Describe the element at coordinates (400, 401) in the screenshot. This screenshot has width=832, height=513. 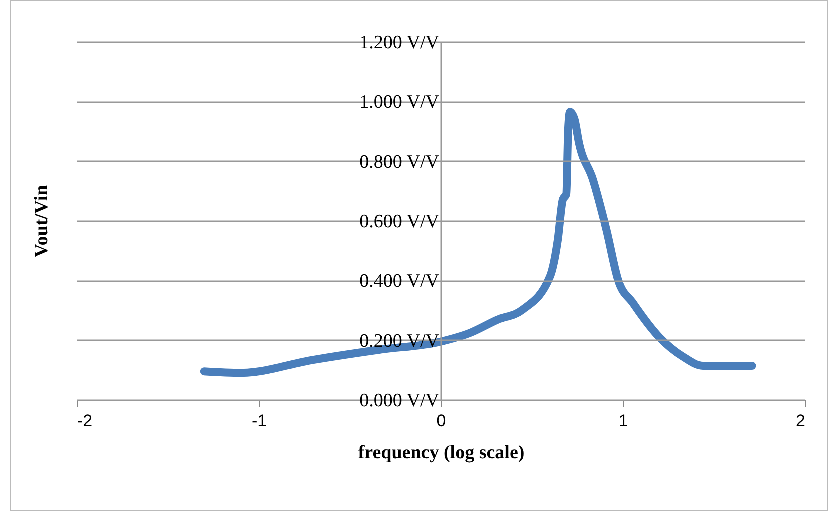
I see `y-tick-label: 0.000 V/V` at that location.